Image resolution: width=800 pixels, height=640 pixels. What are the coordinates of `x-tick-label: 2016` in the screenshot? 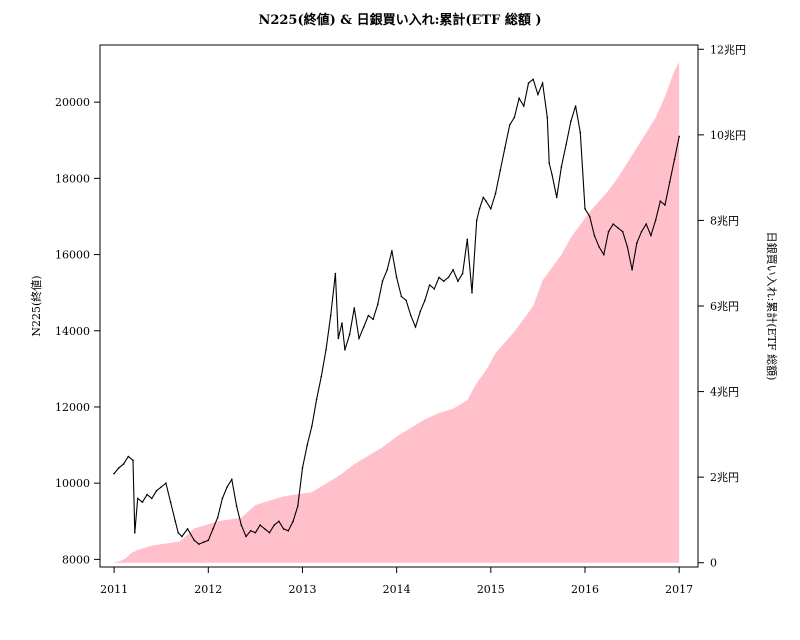 It's located at (585, 589).